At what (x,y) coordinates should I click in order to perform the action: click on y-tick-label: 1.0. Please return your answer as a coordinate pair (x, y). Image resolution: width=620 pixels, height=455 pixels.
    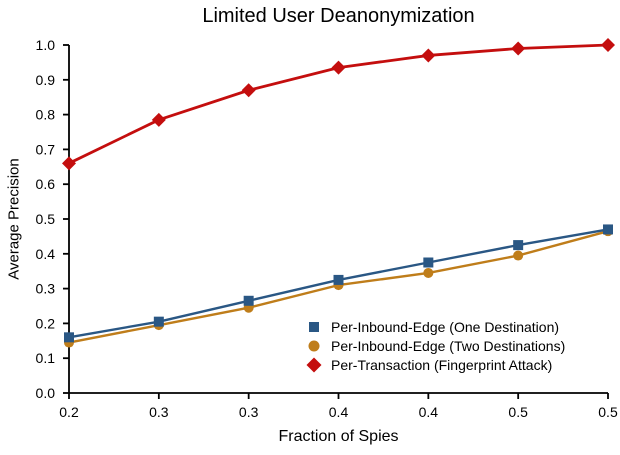
    Looking at the image, I should click on (46, 45).